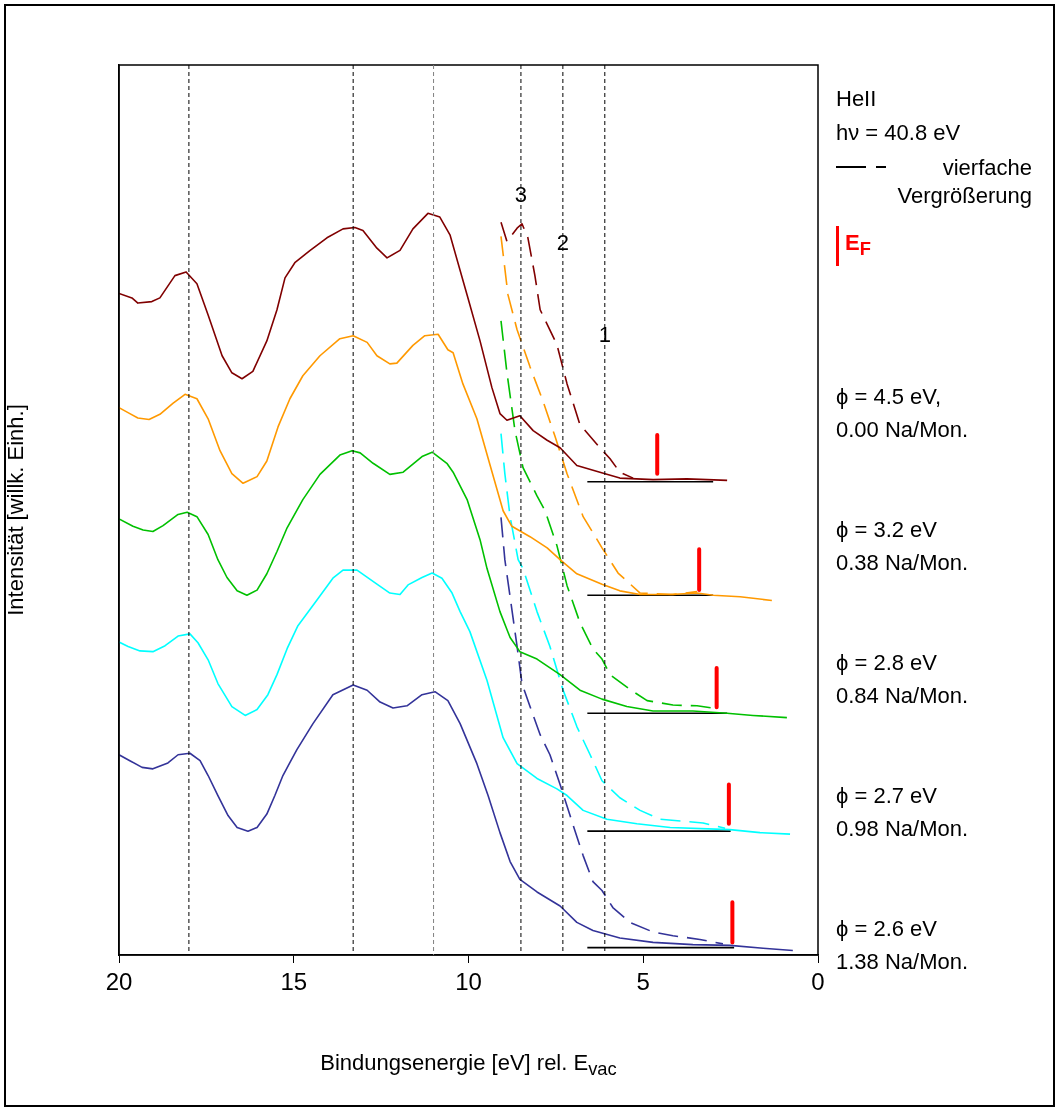 This screenshot has width=1063, height=1115. Describe the element at coordinates (16, 510) in the screenshot. I see `y-axis-title: Intensität [willk. Einh.]` at that location.